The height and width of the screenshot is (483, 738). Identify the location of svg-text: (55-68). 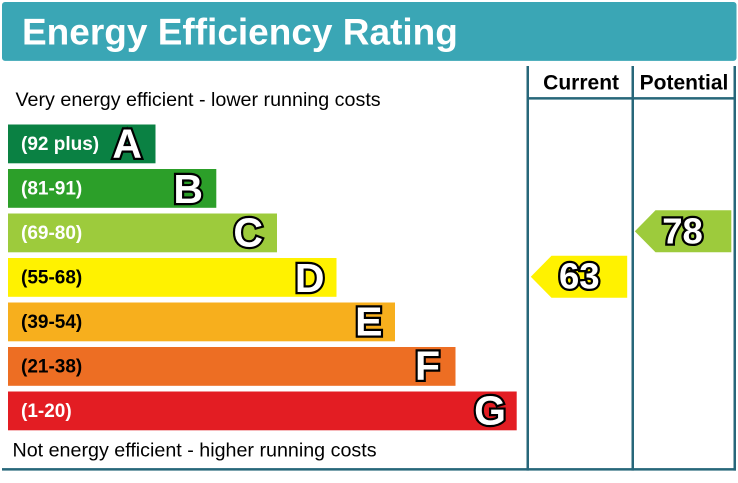
(51, 278).